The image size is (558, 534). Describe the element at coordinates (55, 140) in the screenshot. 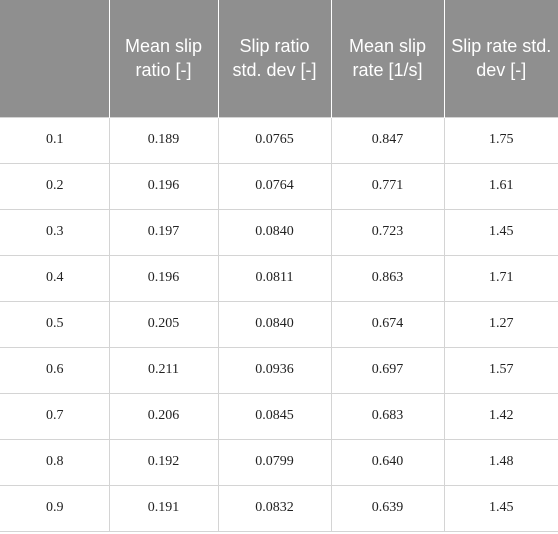

I see `row-label-cell: 0.1` at that location.